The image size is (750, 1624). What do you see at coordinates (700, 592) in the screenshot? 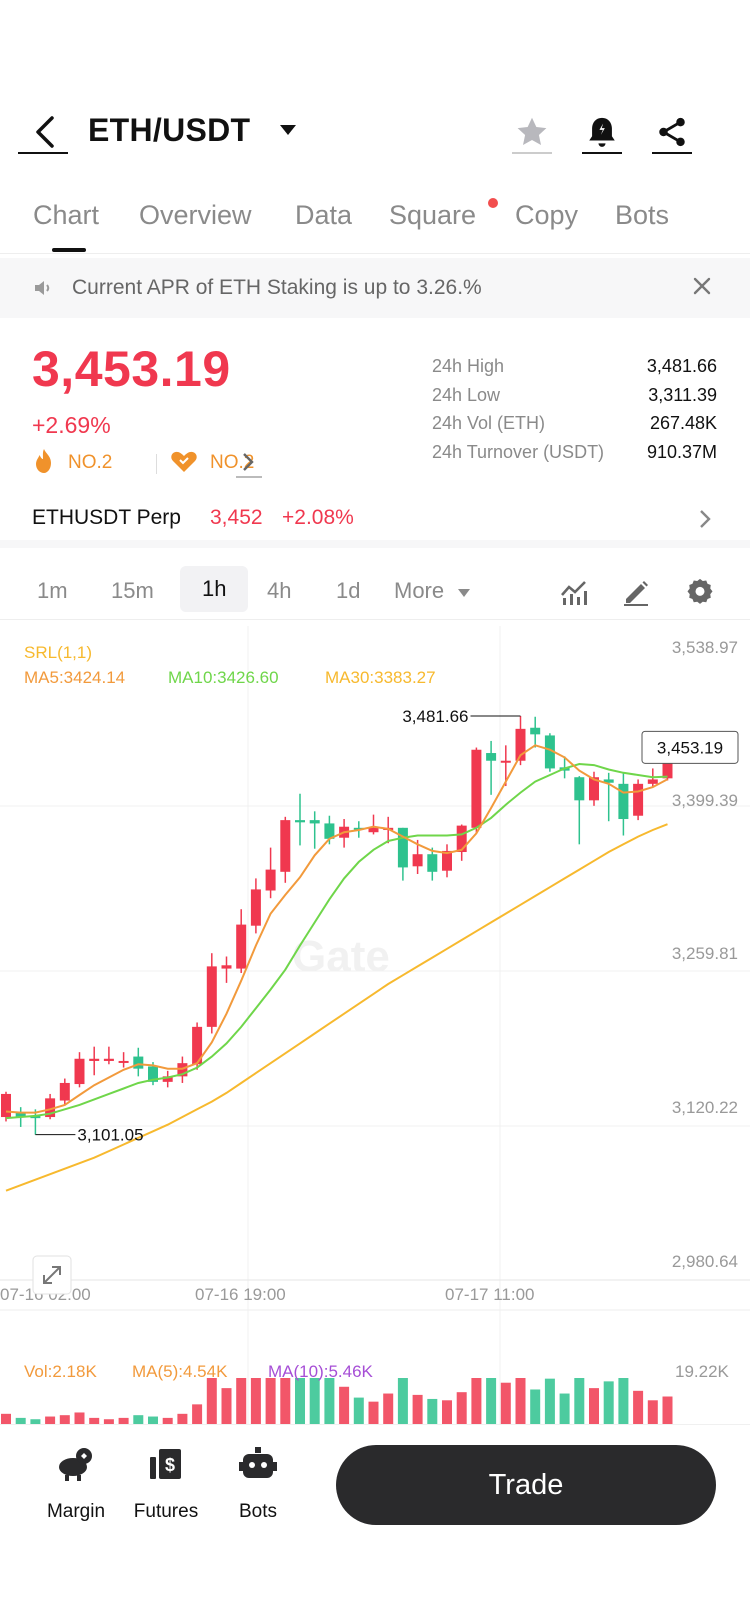
I see `chart-settings-button` at bounding box center [700, 592].